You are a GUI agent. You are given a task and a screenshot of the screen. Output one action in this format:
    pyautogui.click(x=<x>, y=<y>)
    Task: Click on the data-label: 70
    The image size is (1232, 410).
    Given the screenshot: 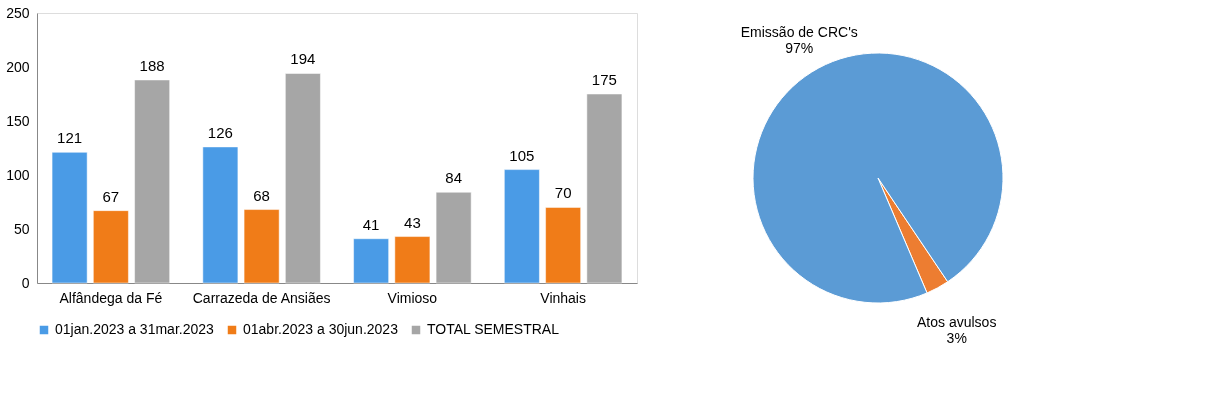 What is the action you would take?
    pyautogui.click(x=563, y=193)
    